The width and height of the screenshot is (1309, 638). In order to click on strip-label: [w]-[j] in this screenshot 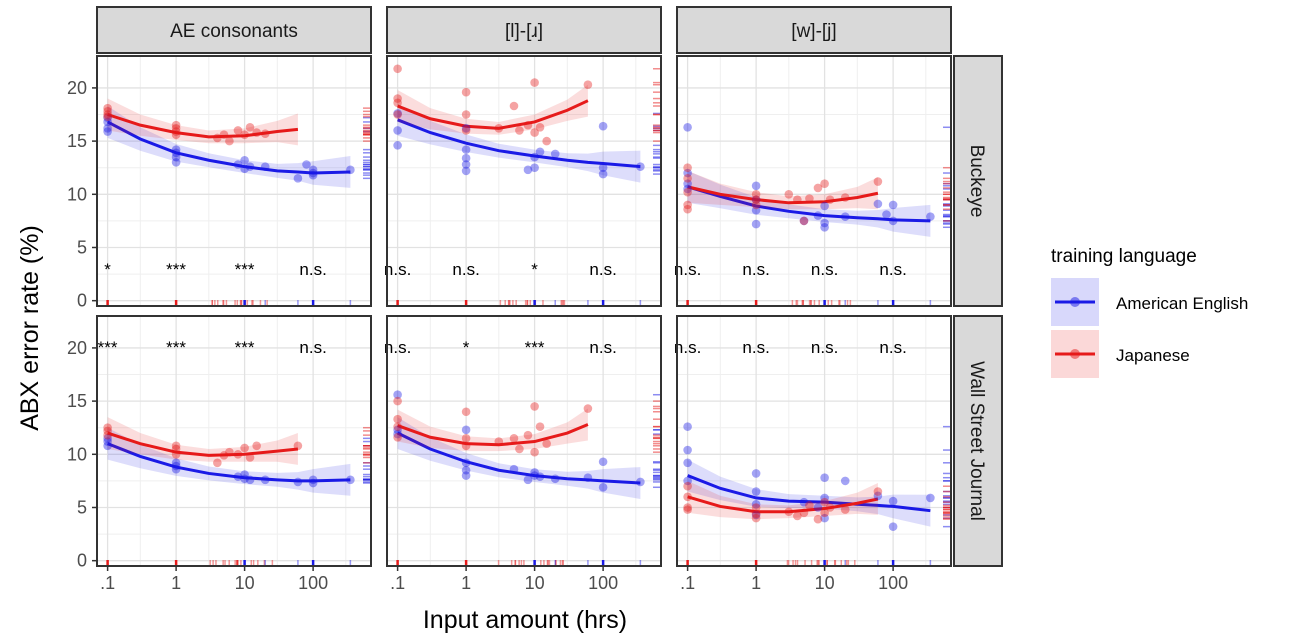, I will do `click(813, 31)`.